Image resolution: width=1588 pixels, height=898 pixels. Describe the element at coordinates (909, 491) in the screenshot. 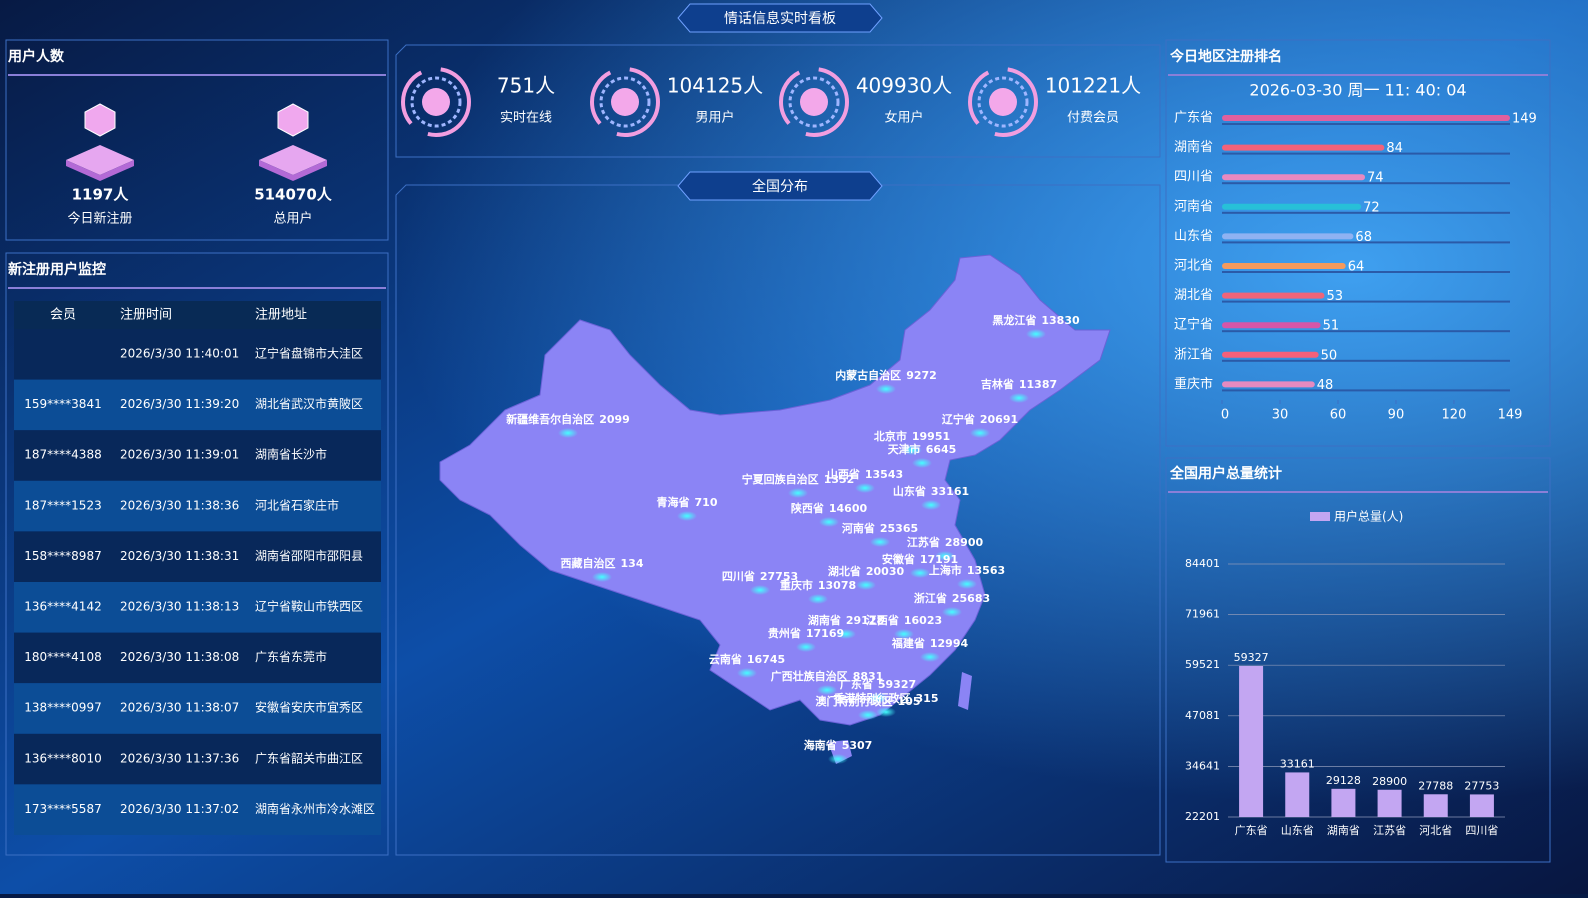

I see `map-label-name: 山东省` at that location.